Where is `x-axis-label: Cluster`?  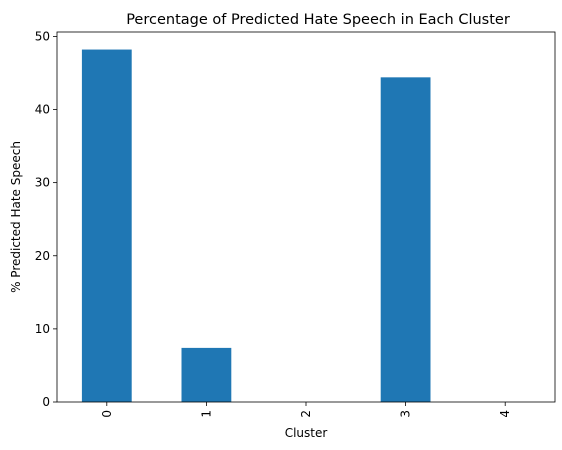 x-axis-label: Cluster is located at coordinates (306, 433).